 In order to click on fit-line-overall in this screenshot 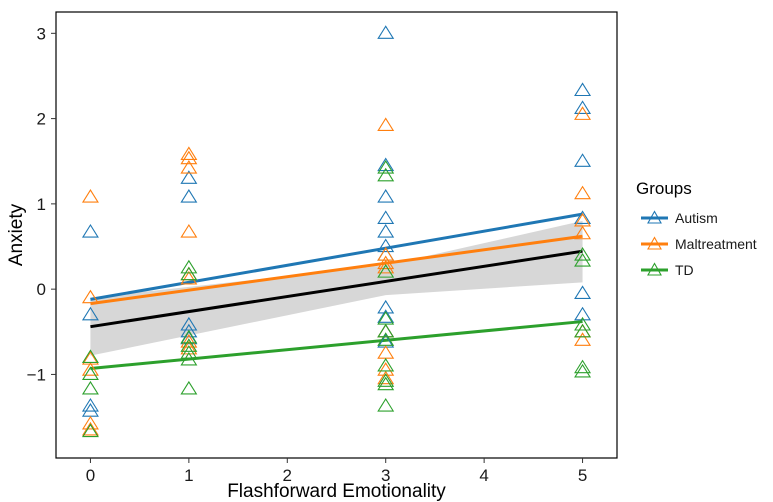, I will do `click(336, 289)`.